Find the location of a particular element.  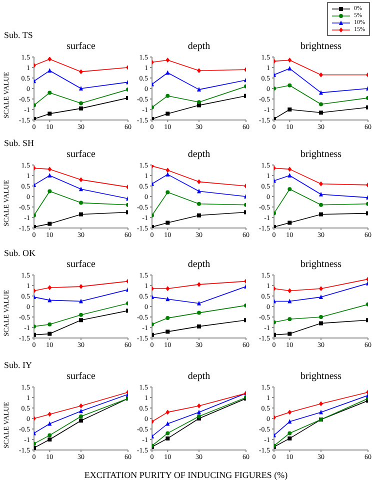

text: Sub. IY is located at coordinates (18, 365).